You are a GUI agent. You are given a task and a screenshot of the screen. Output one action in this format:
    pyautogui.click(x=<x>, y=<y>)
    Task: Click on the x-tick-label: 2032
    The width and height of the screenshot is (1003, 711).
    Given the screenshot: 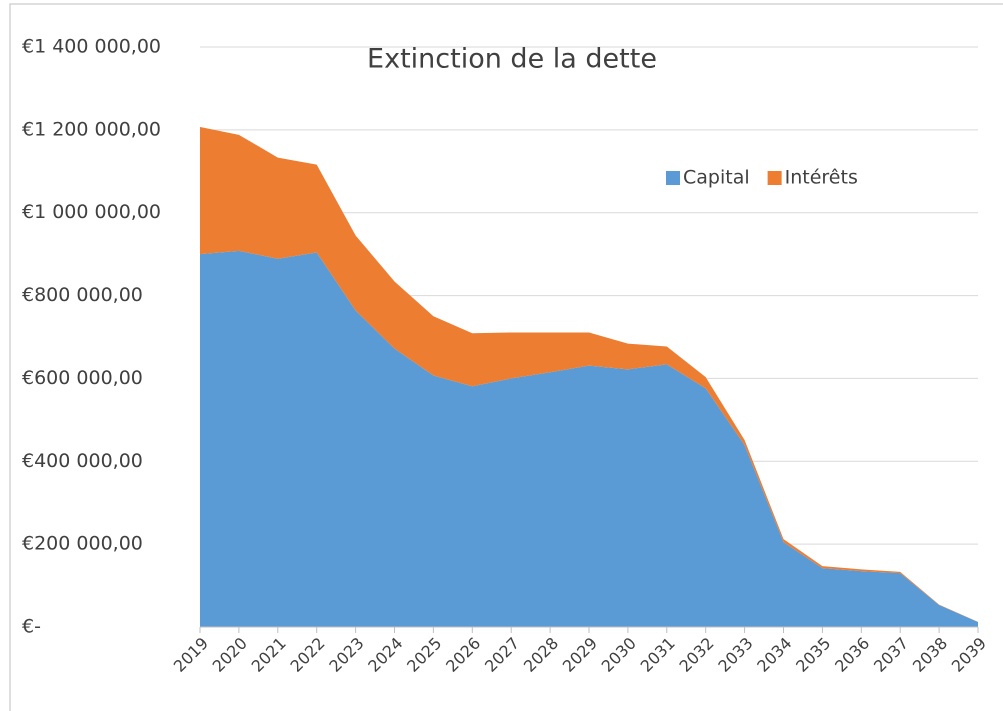 What is the action you would take?
    pyautogui.click(x=696, y=655)
    